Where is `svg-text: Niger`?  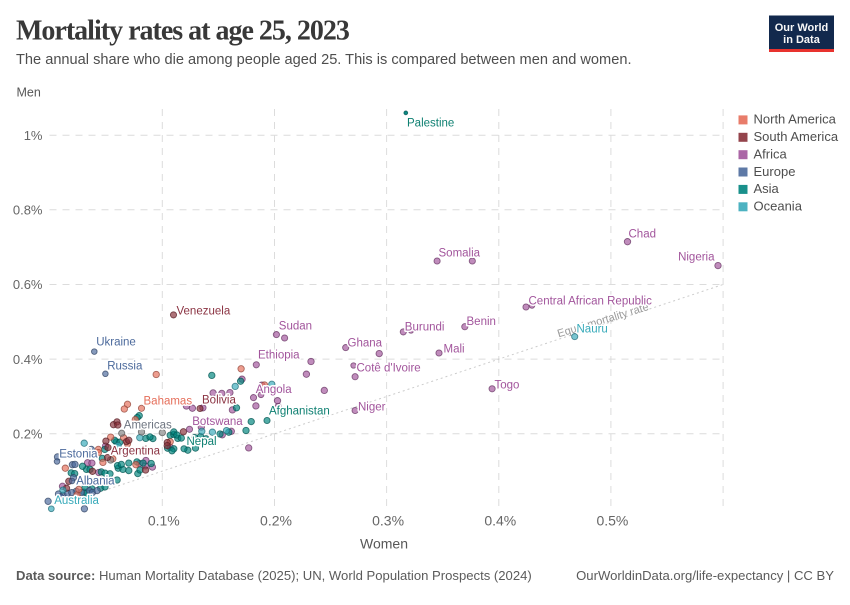 svg-text: Niger is located at coordinates (372, 407).